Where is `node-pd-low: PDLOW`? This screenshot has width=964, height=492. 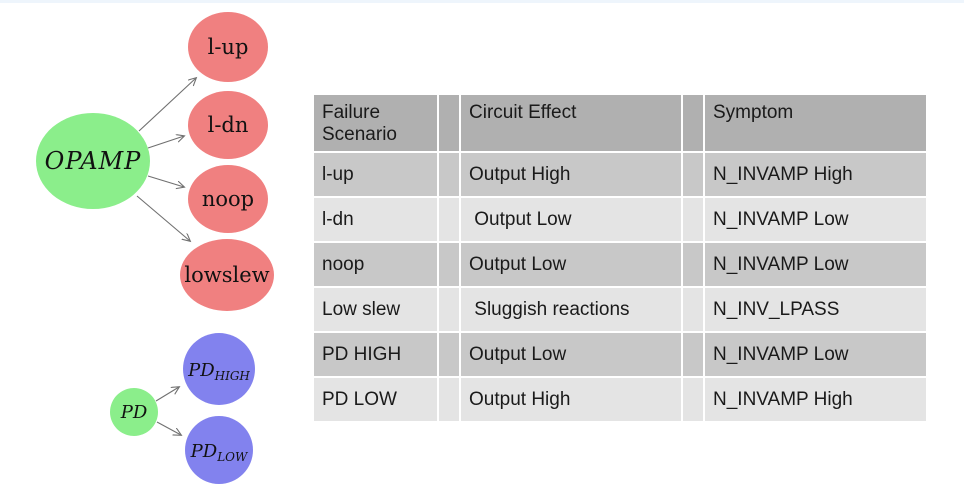 node-pd-low: PDLOW is located at coordinates (219, 450).